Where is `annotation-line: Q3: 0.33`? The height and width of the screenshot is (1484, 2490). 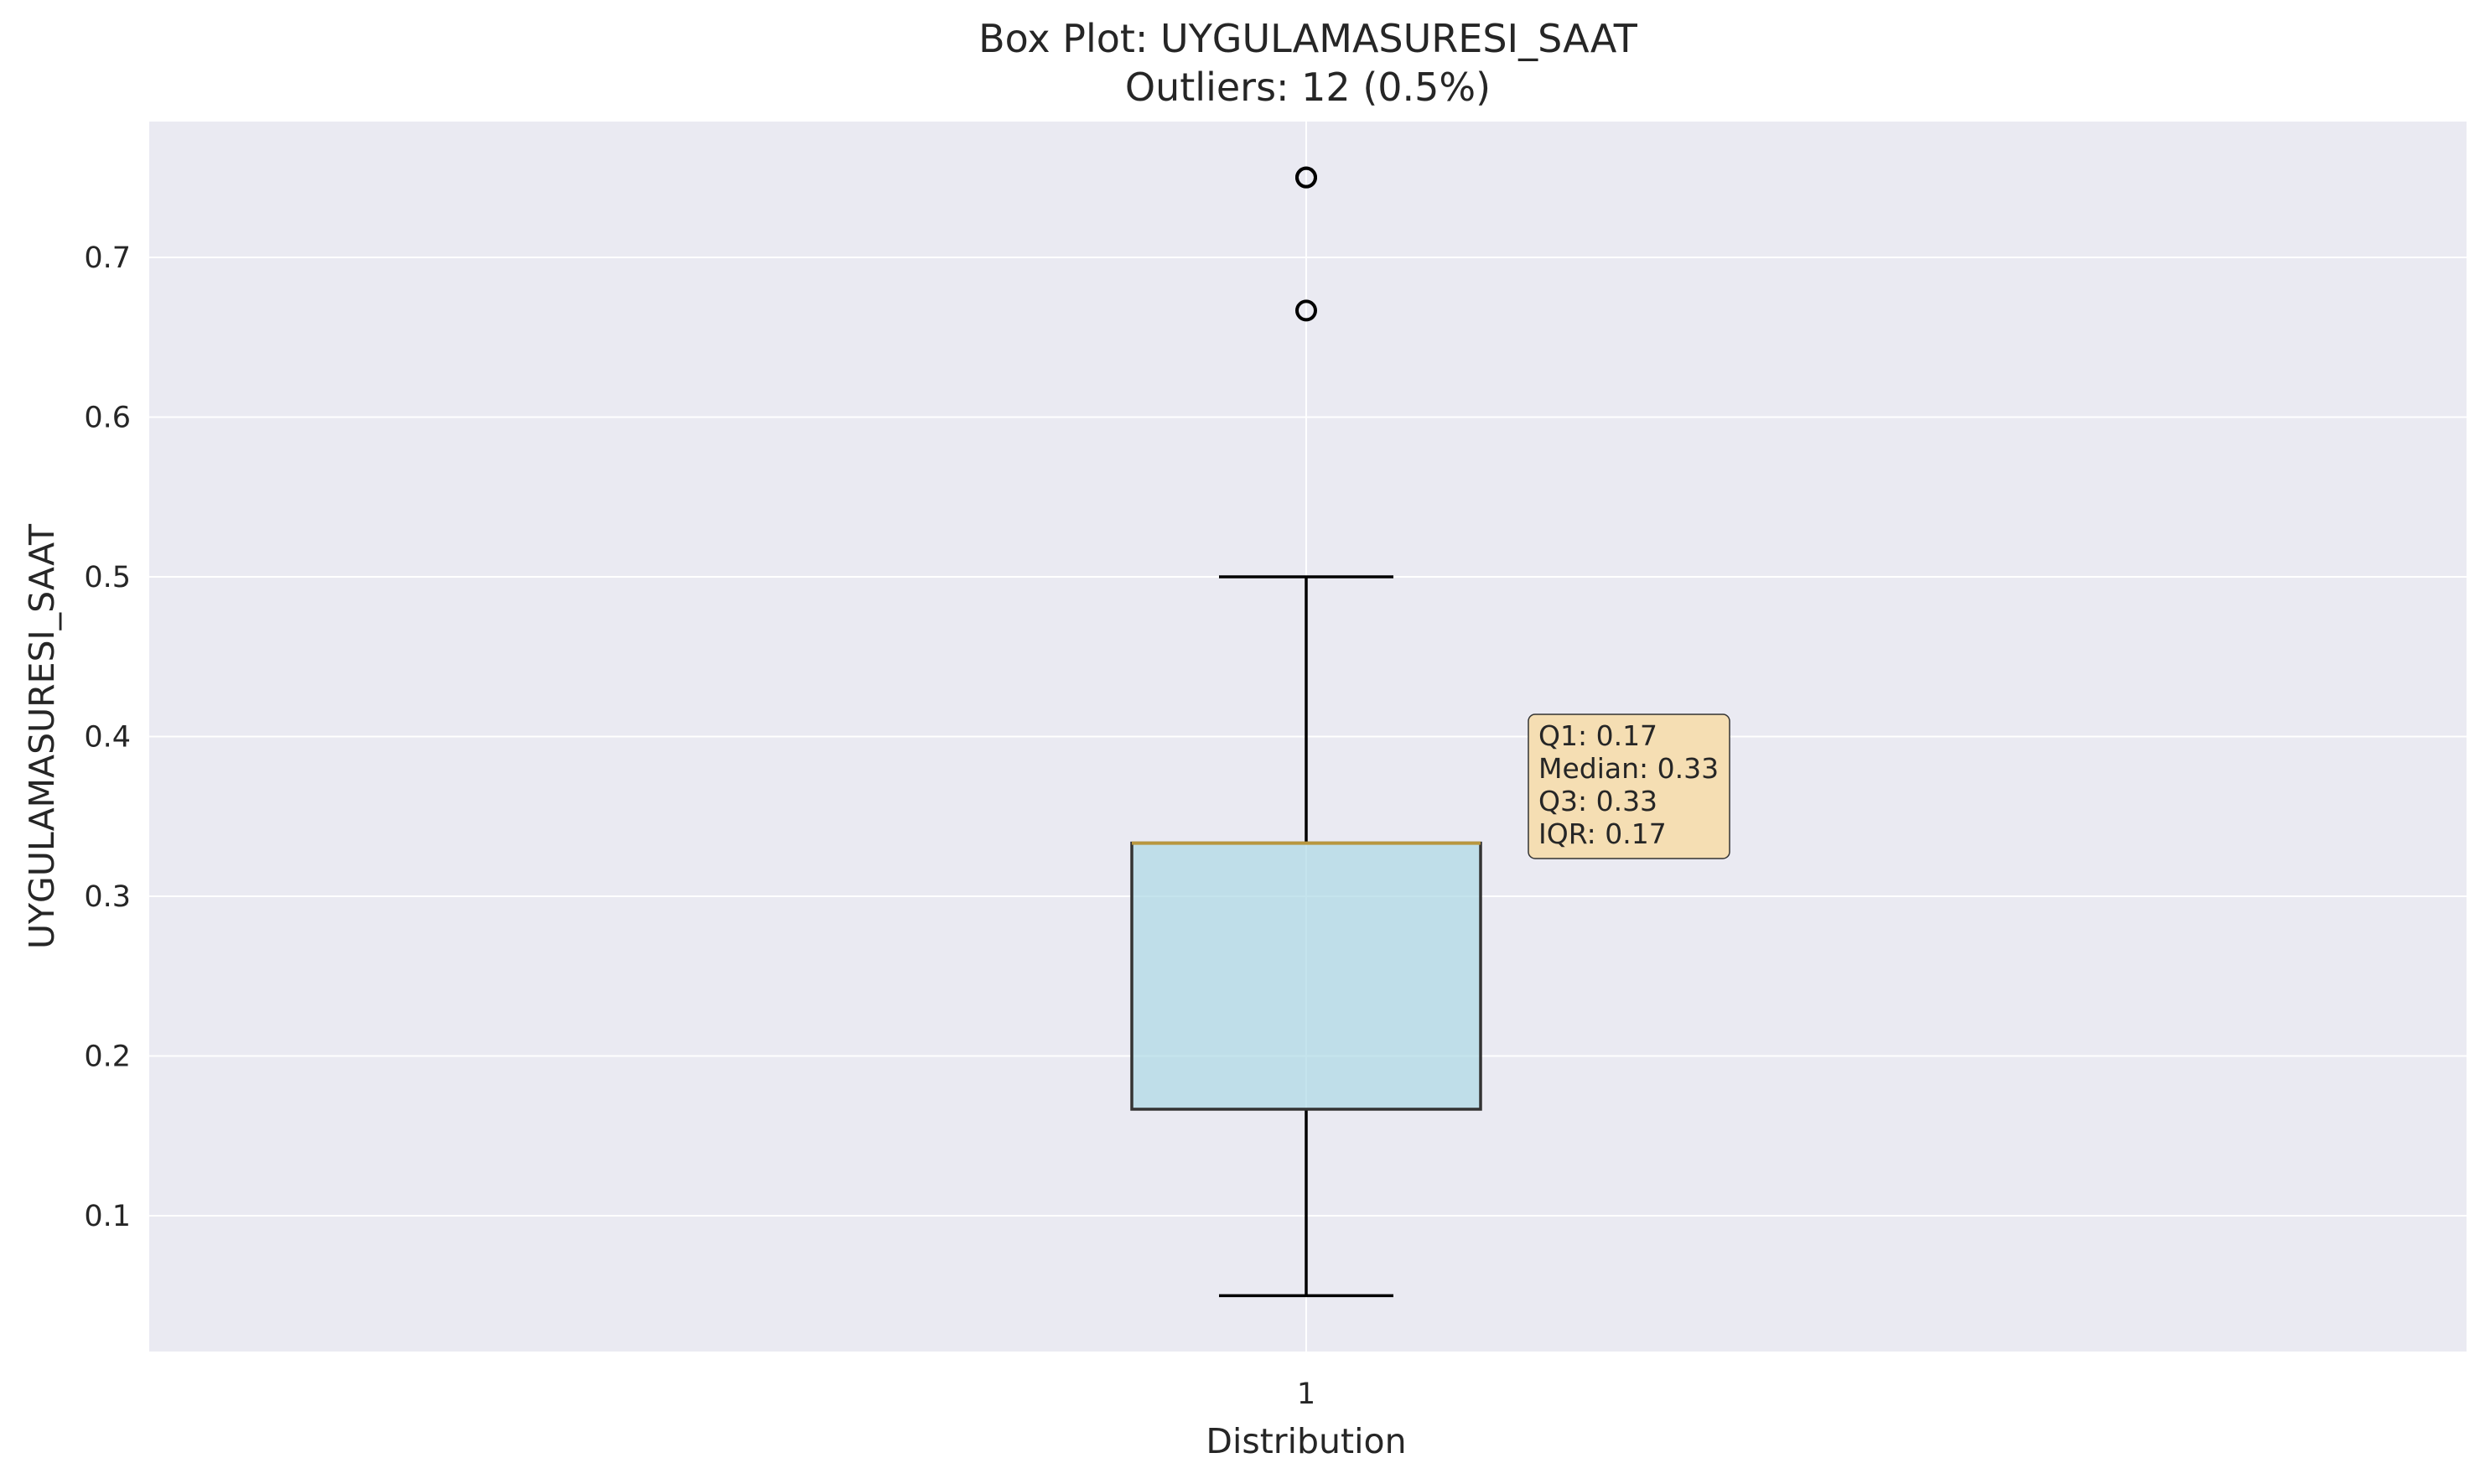
annotation-line: Q3: 0.33 is located at coordinates (1597, 801).